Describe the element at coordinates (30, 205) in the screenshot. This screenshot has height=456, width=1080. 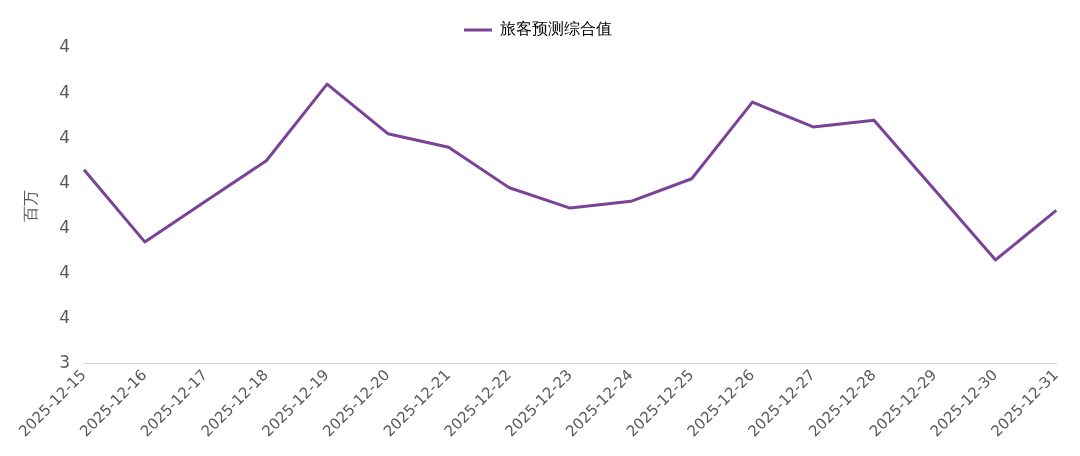
I see `y-axis-title: 百万` at that location.